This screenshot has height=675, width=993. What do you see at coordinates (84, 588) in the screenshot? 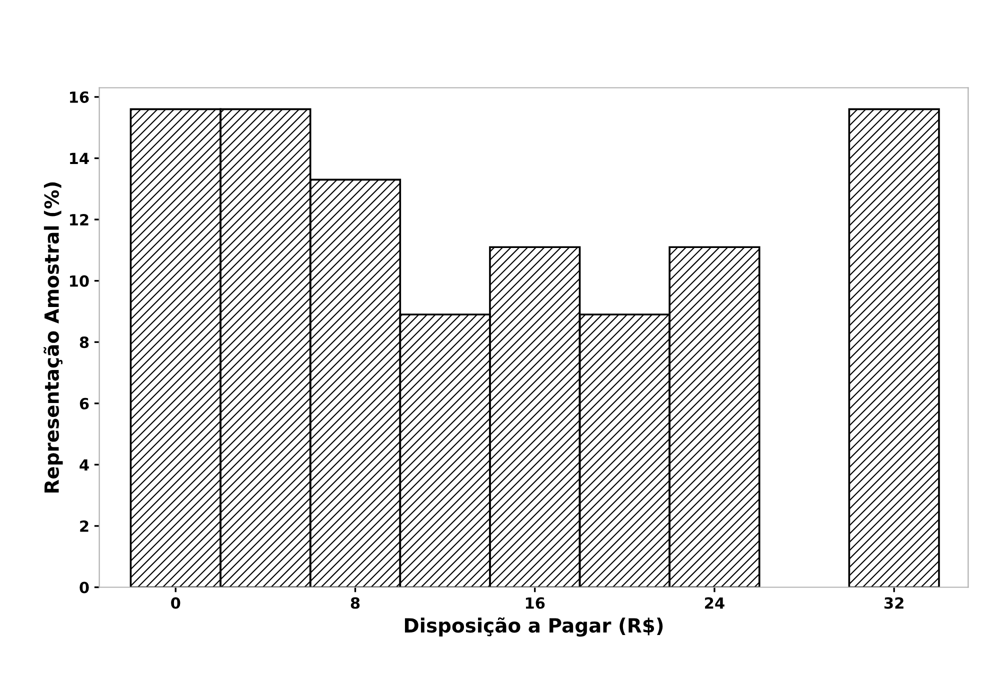
I see `y-tick-label: 0` at bounding box center [84, 588].